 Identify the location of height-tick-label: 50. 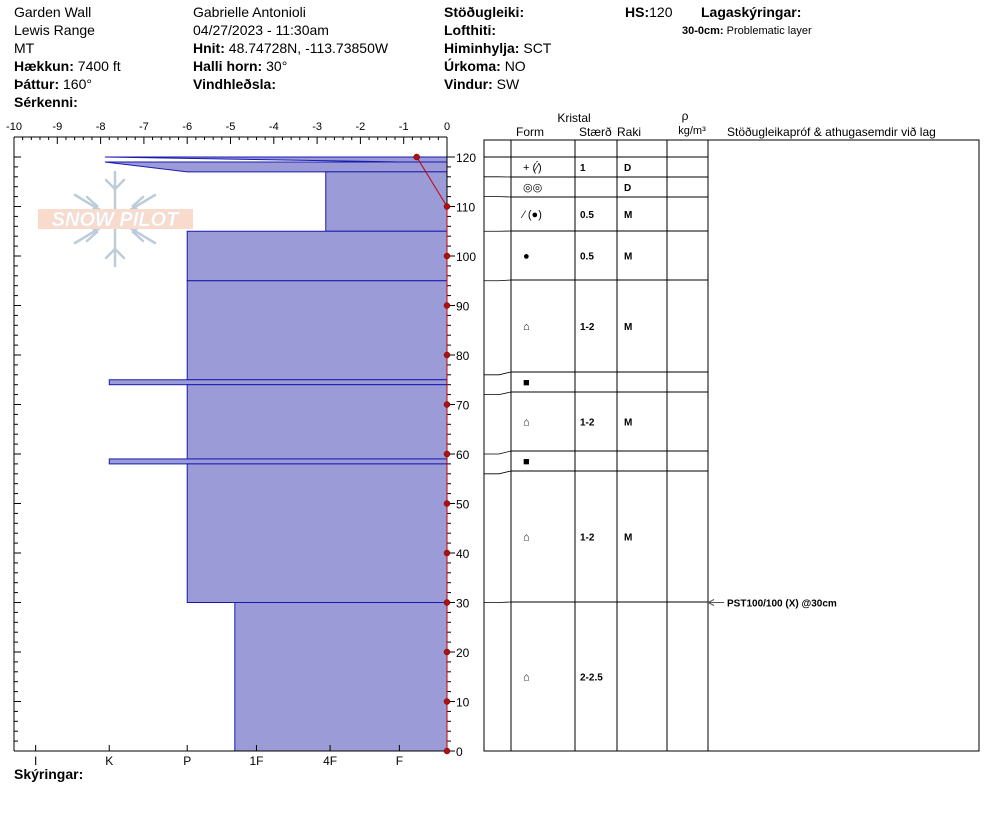
(463, 505).